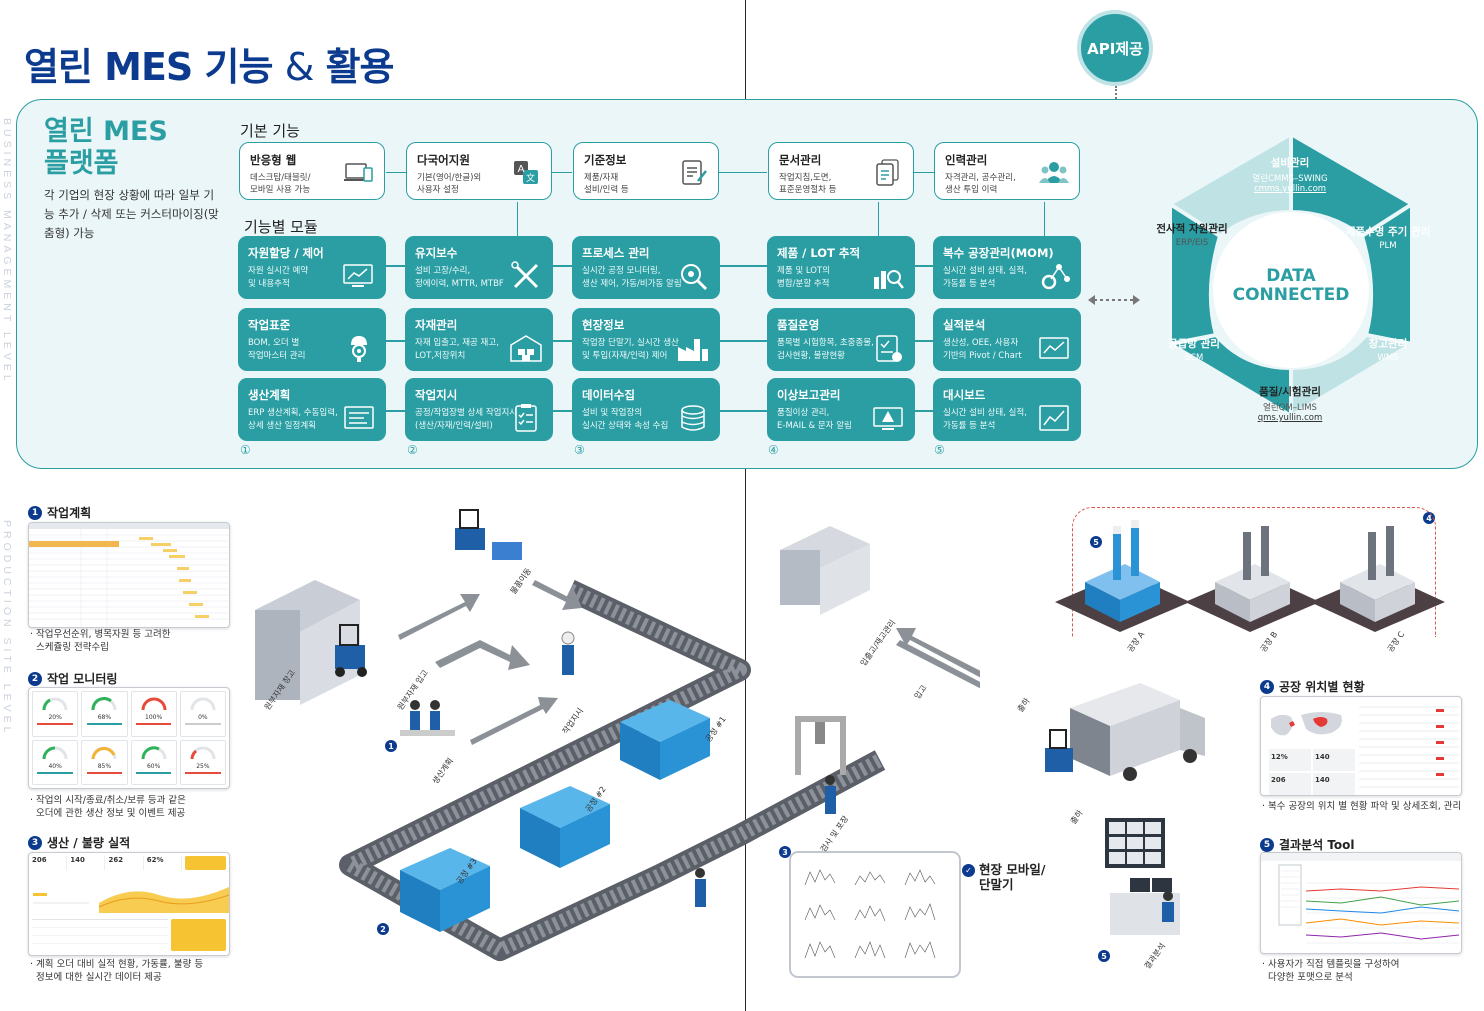  Describe the element at coordinates (104, 714) in the screenshot. I see `gauge-card: 68%` at that location.